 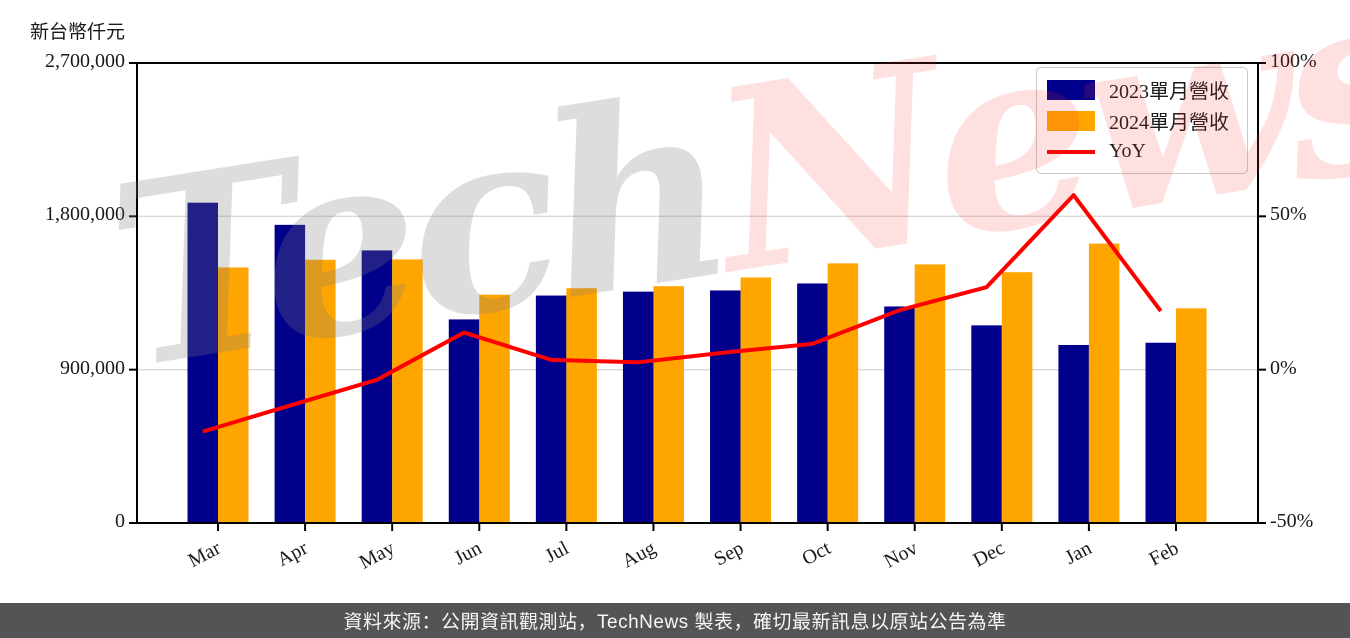 I want to click on bar-2023單月營收-Jul, so click(x=551, y=409).